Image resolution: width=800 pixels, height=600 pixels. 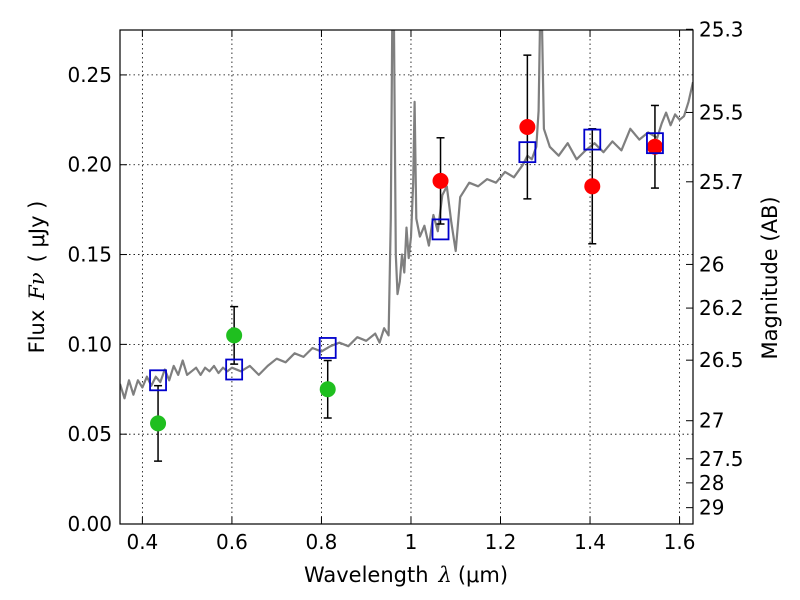 What do you see at coordinates (89, 524) in the screenshot?
I see `y-tick-label: 0.00` at bounding box center [89, 524].